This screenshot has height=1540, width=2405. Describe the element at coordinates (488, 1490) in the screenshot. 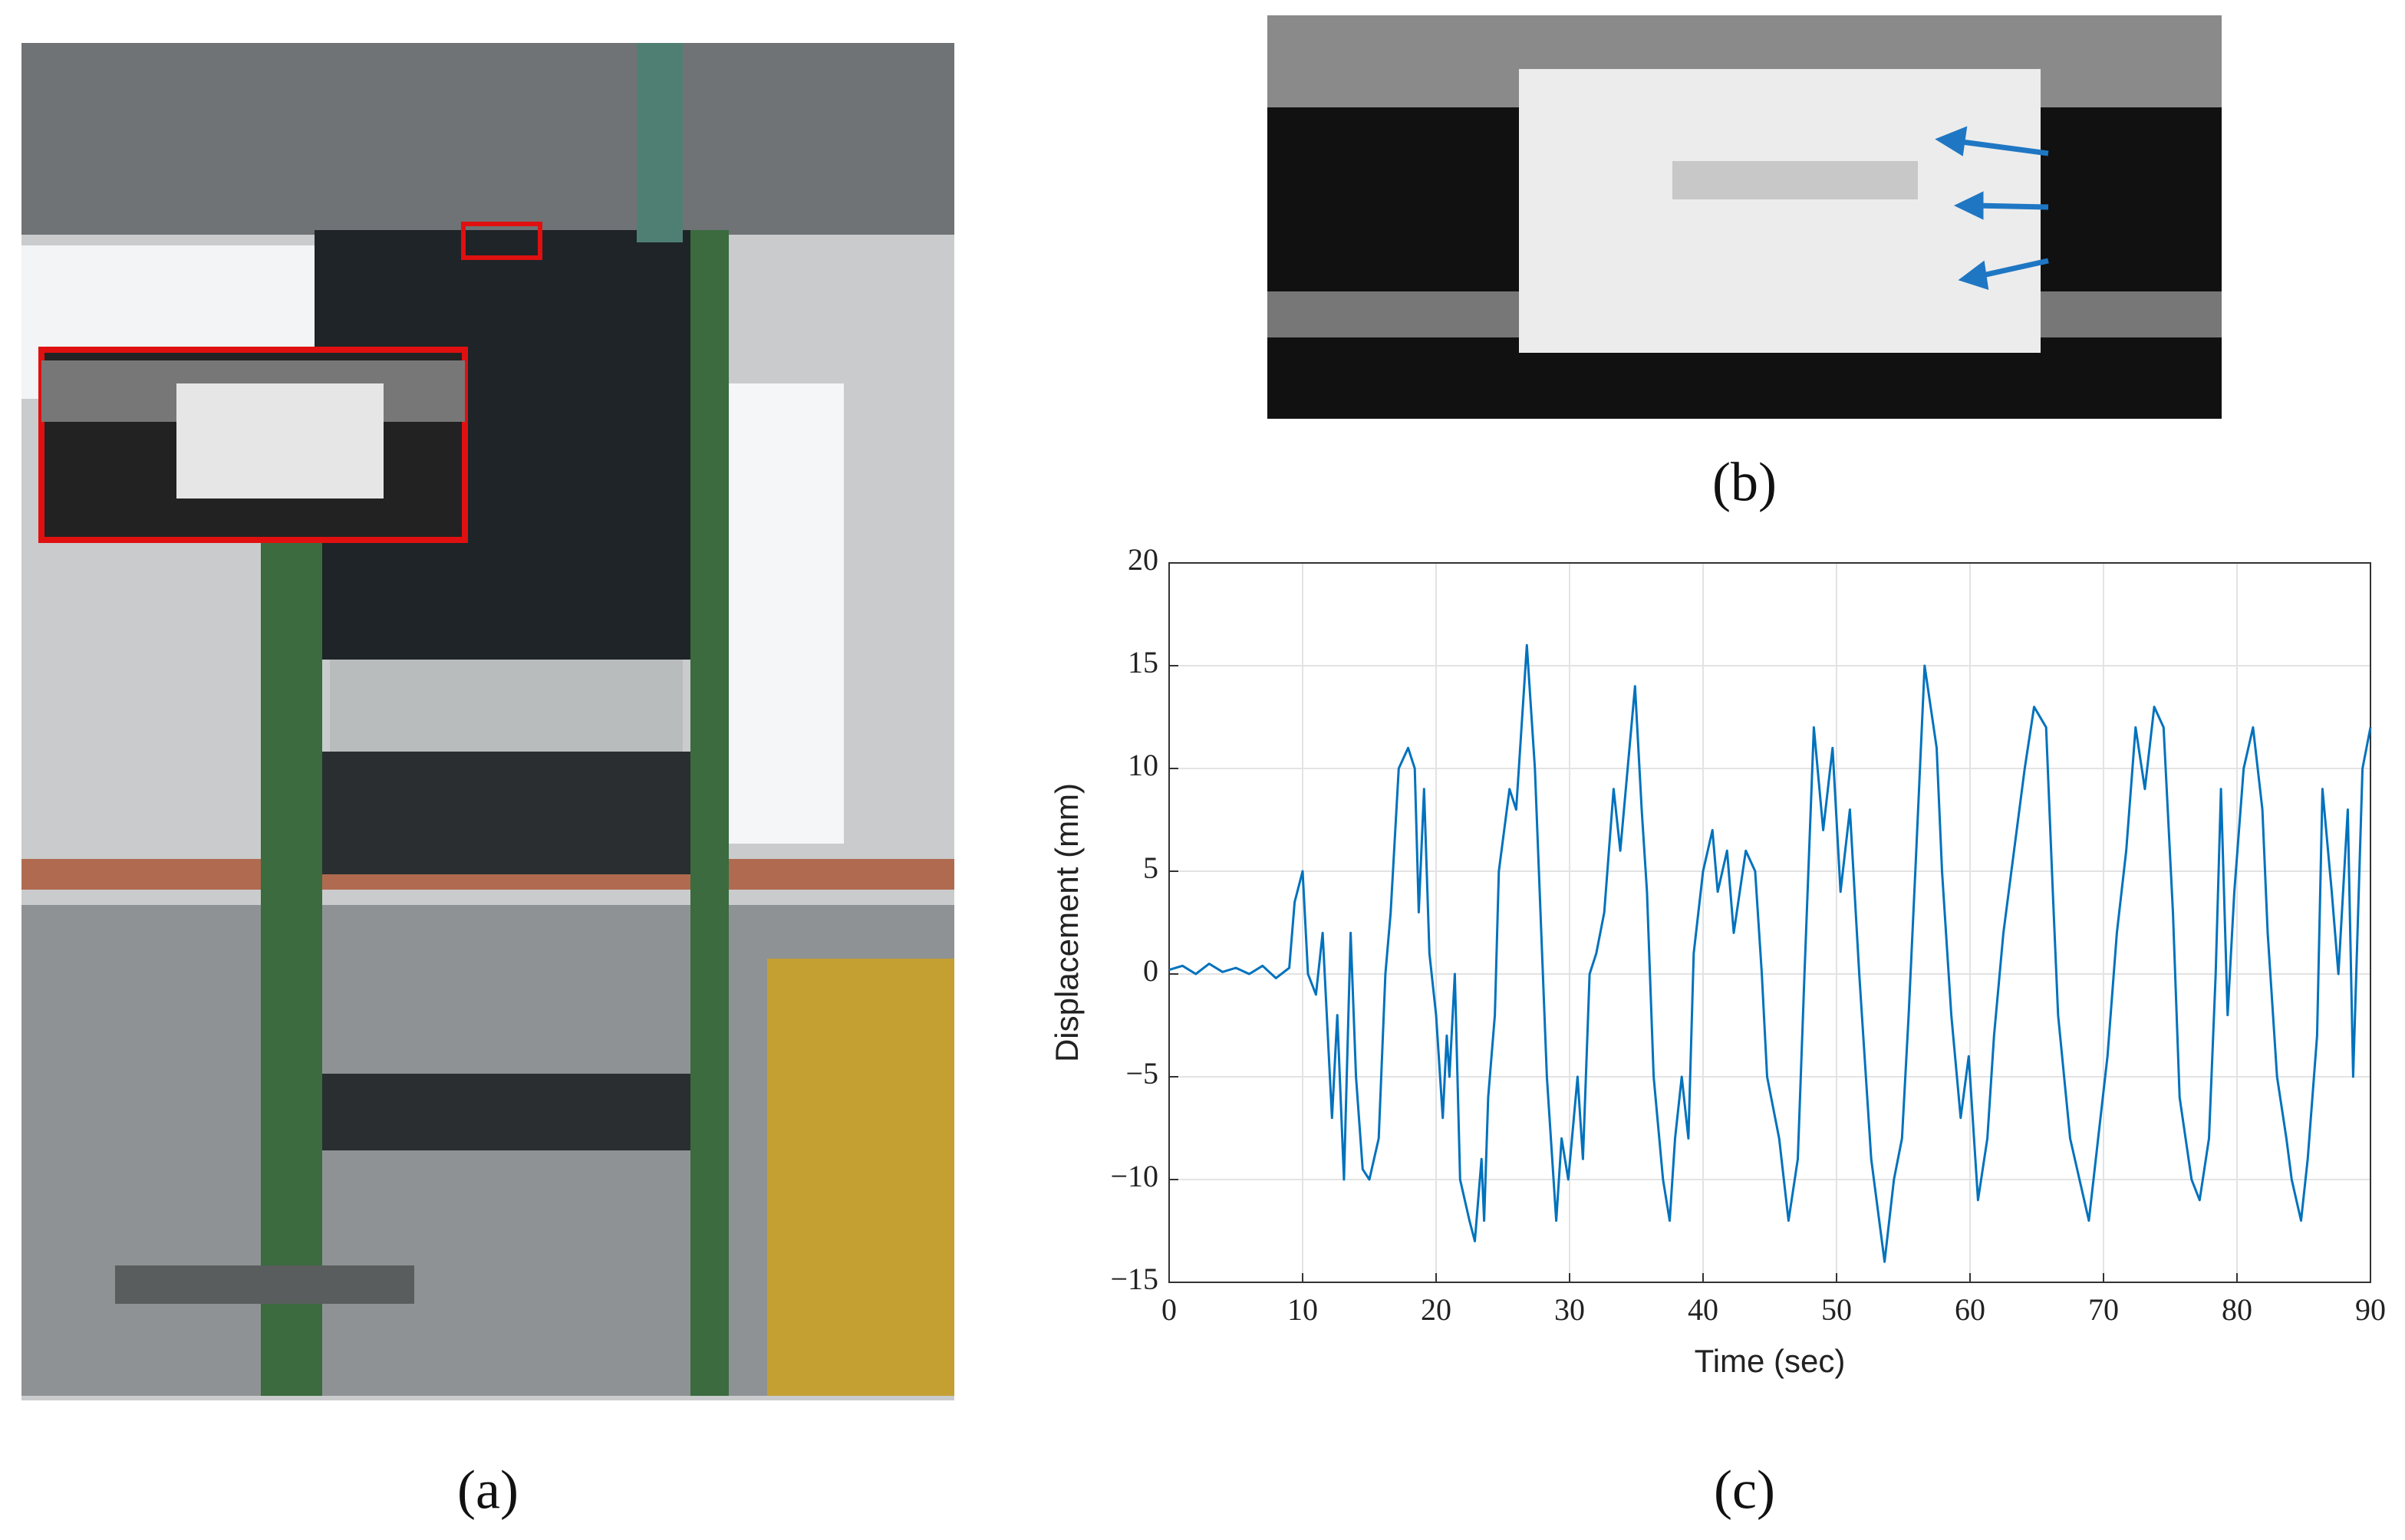

I see `panel-label: (a)` at that location.